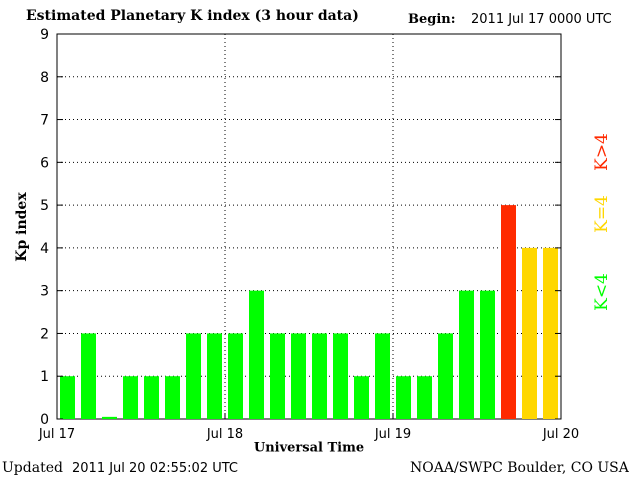 Image resolution: width=640 pixels, height=480 pixels. Describe the element at coordinates (519, 468) in the screenshot. I see `source-credit: NOAA/SWPC Boulder, CO USA` at that location.